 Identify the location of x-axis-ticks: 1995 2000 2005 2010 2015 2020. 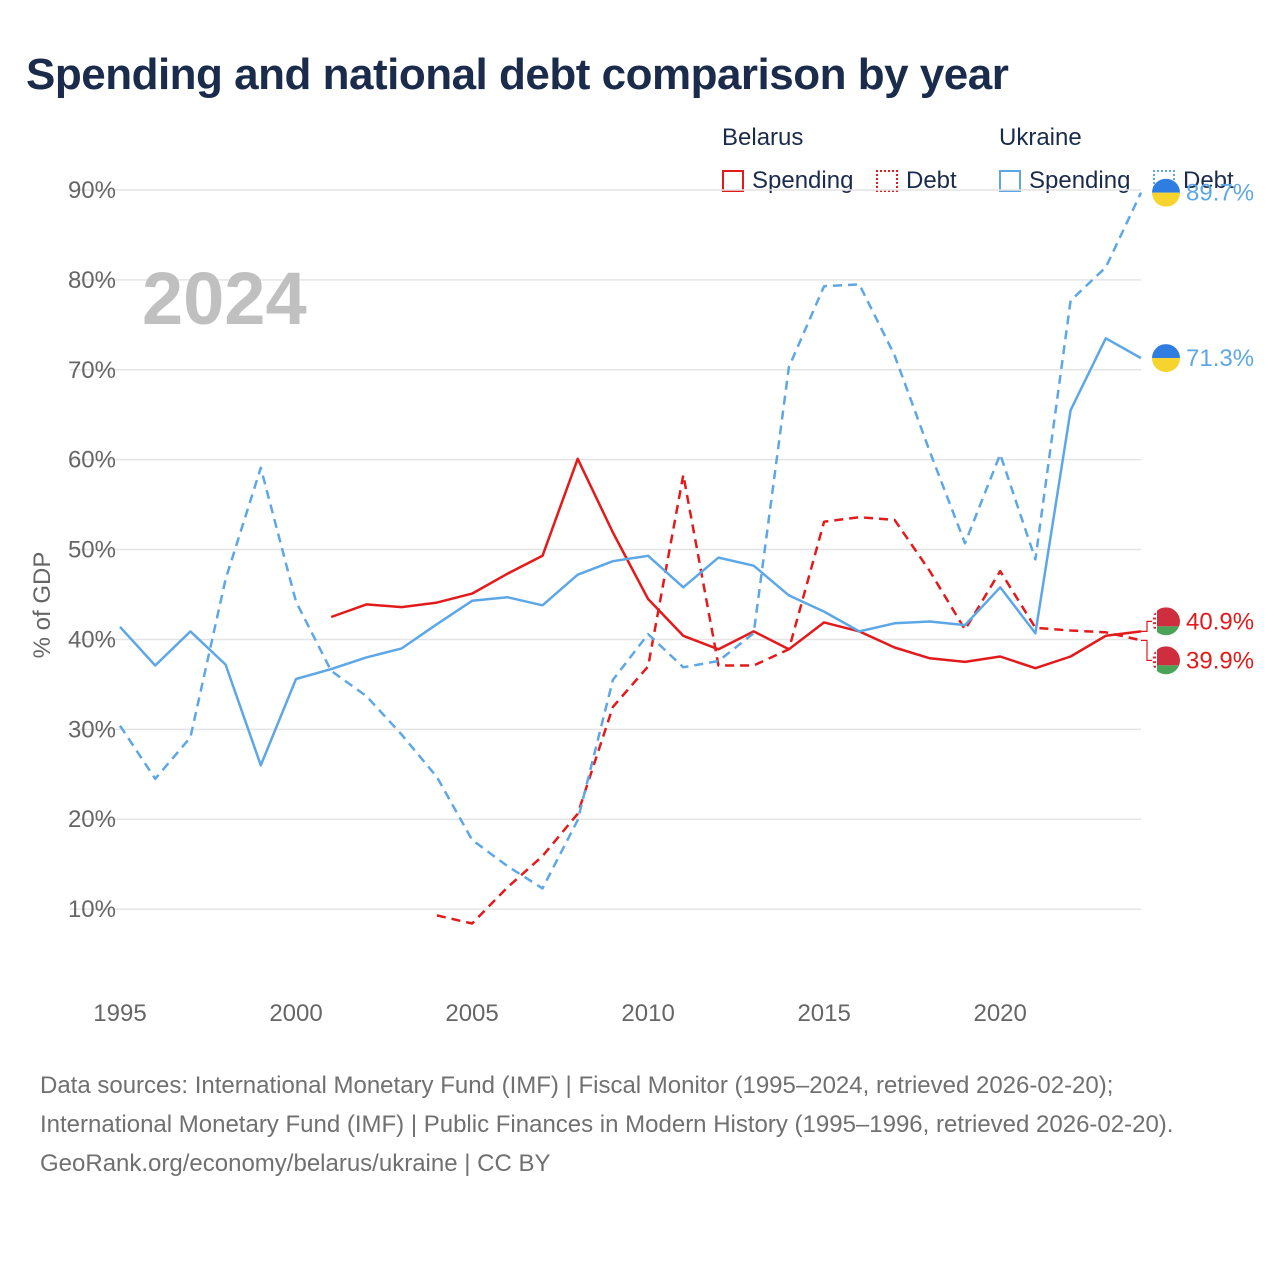
(560, 1013).